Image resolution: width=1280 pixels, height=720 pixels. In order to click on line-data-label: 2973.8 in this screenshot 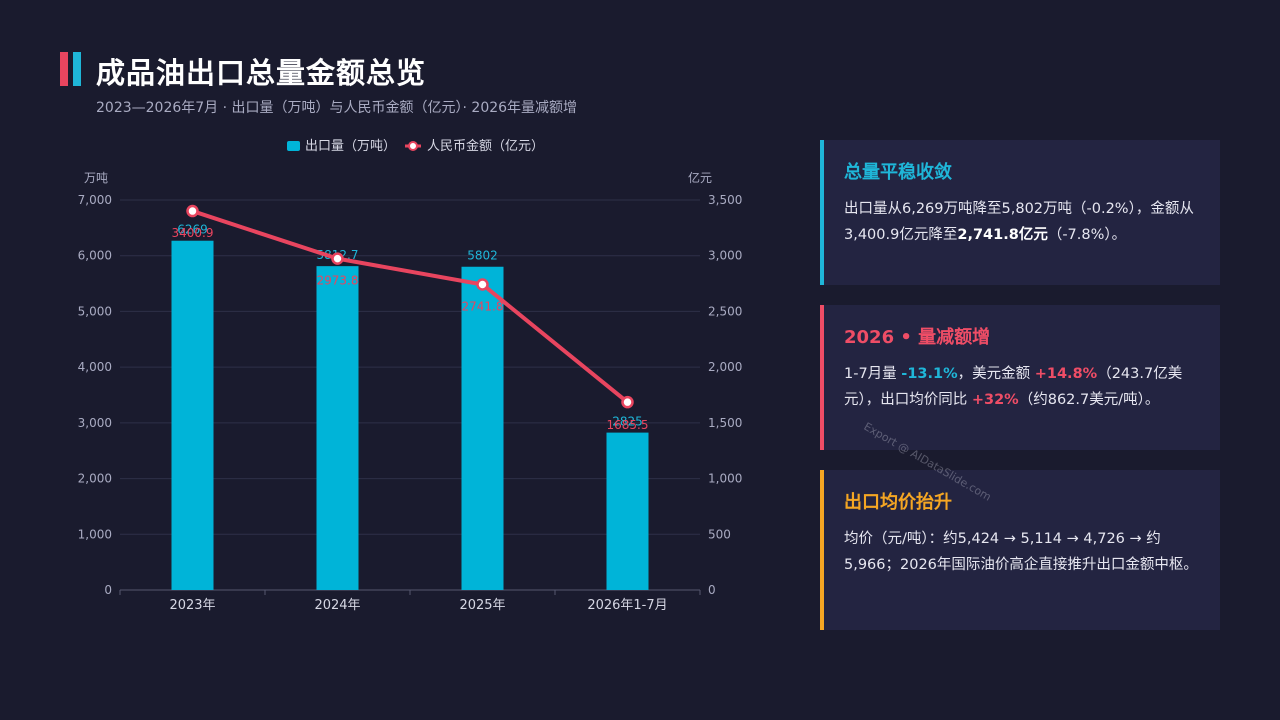, I will do `click(338, 281)`.